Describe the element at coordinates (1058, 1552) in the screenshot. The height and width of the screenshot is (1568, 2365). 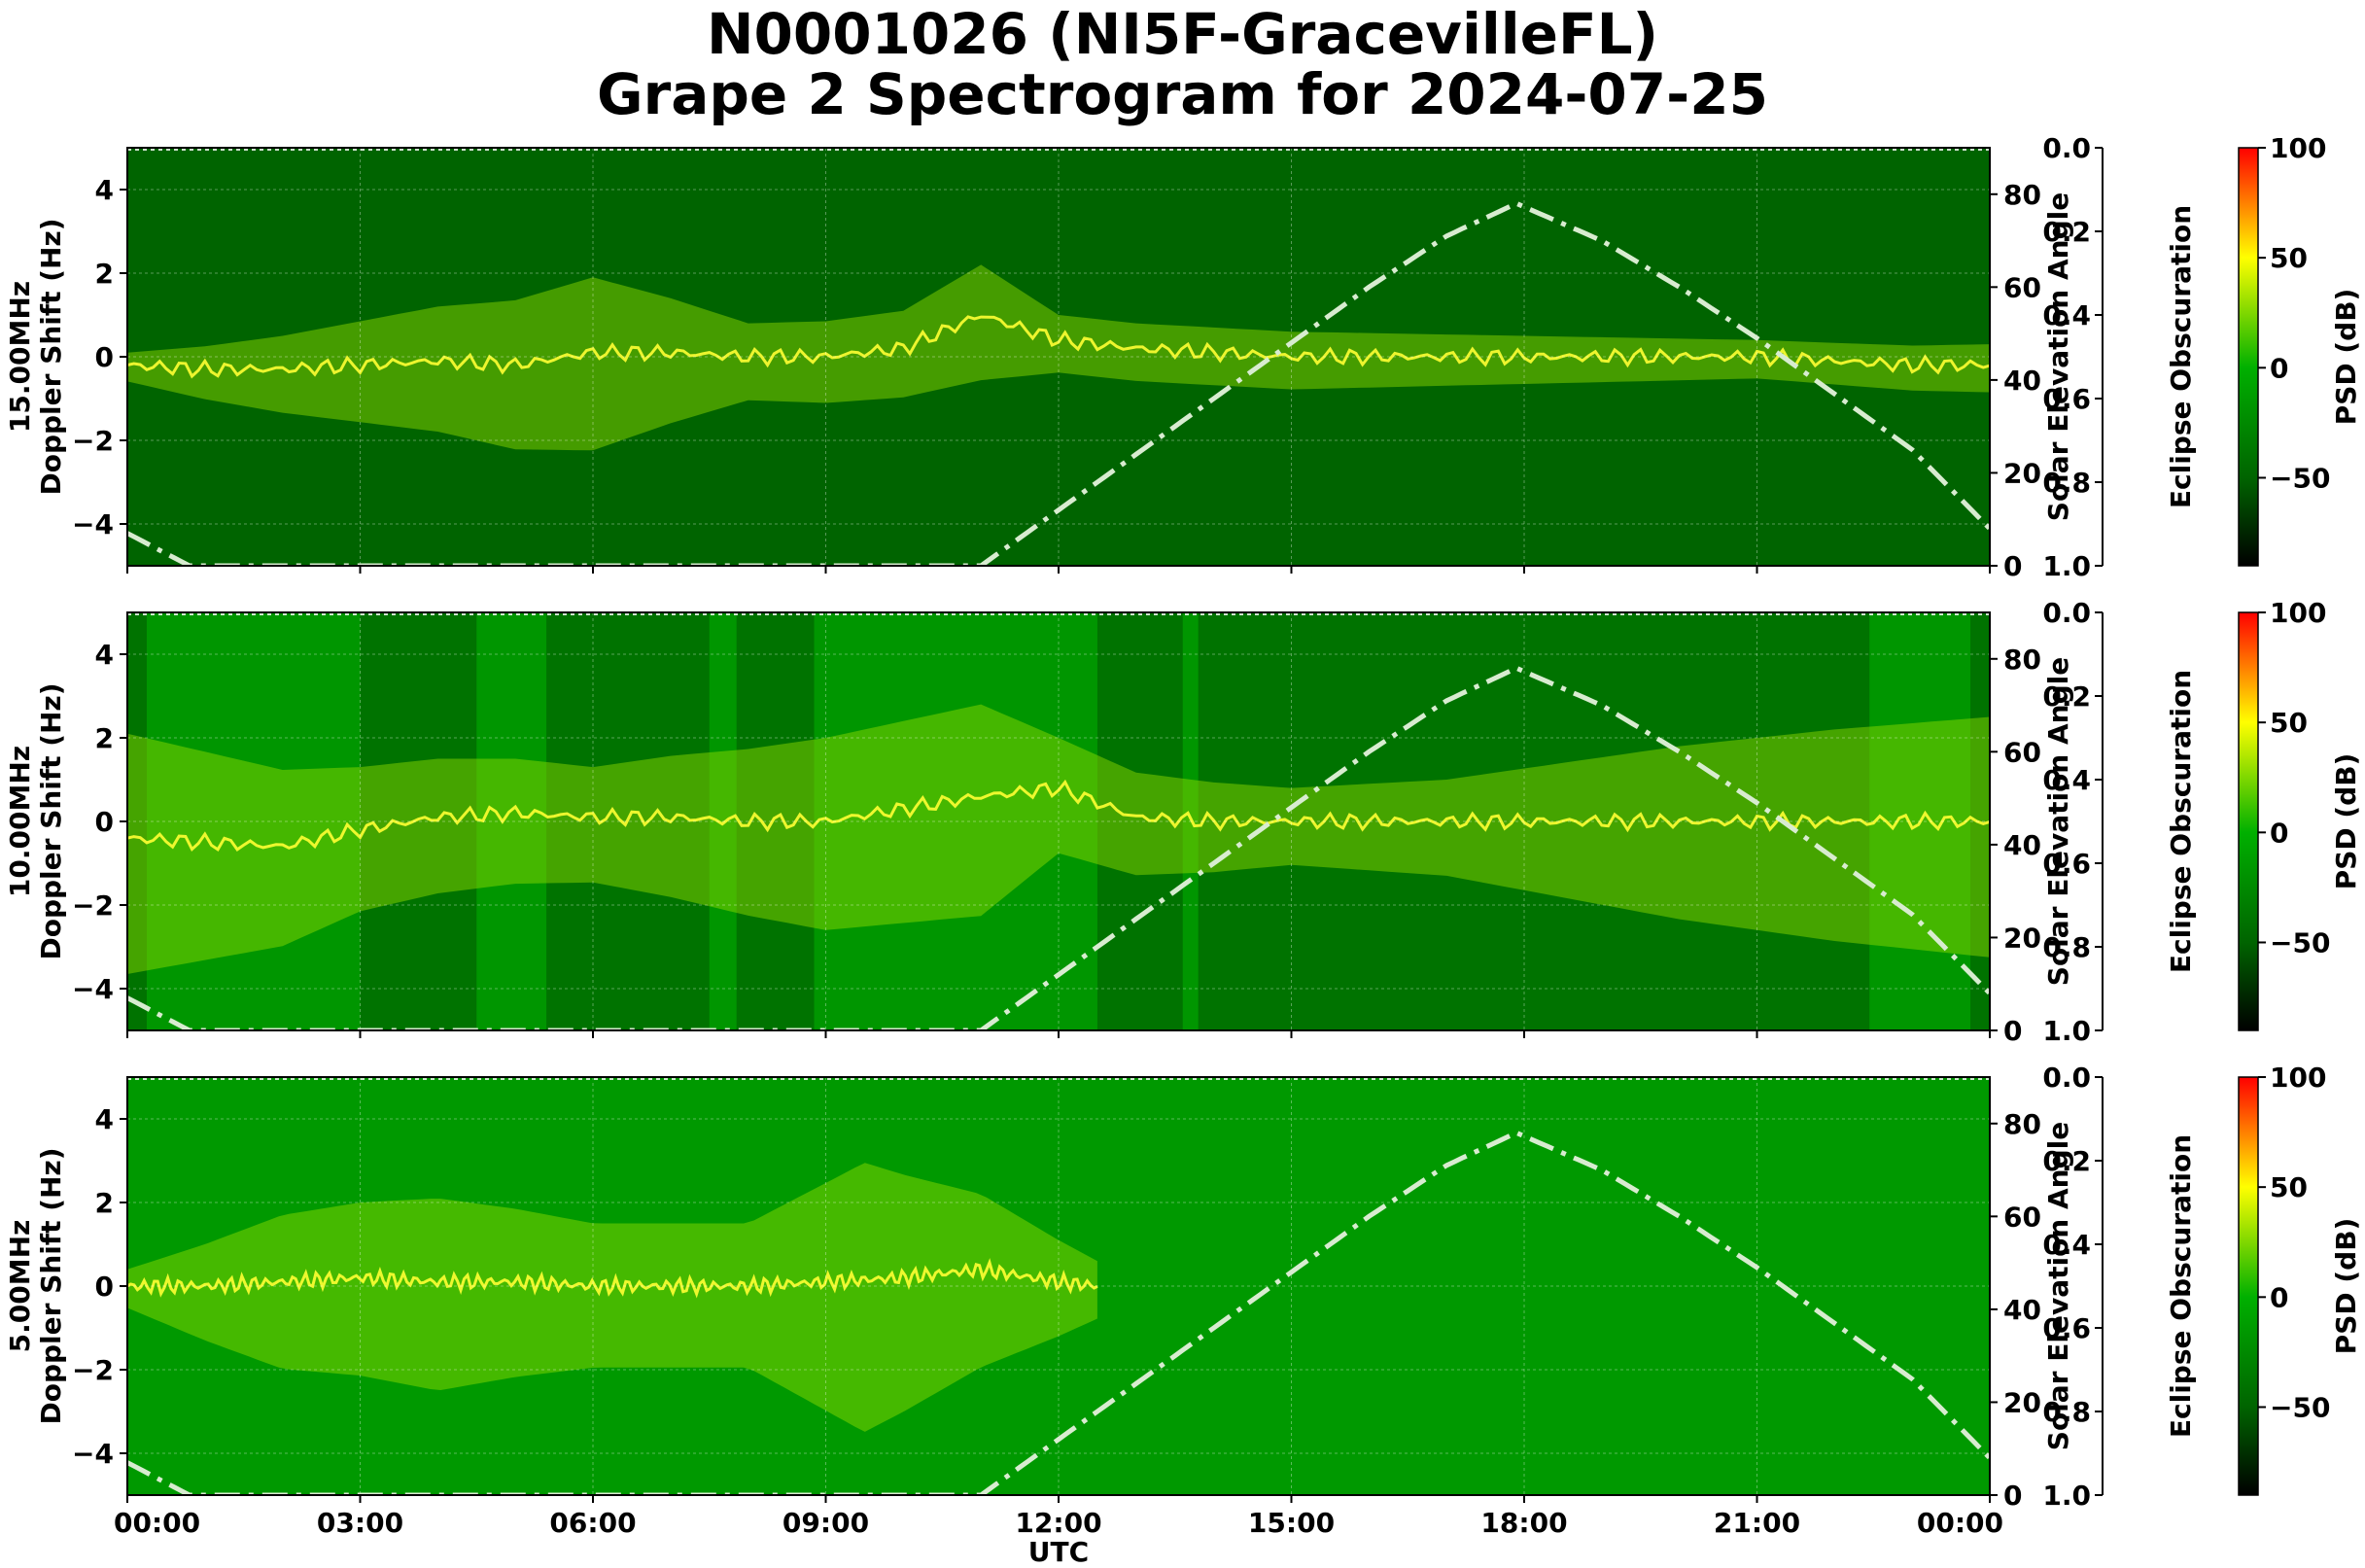
I see `x-axis-label: UTC` at that location.